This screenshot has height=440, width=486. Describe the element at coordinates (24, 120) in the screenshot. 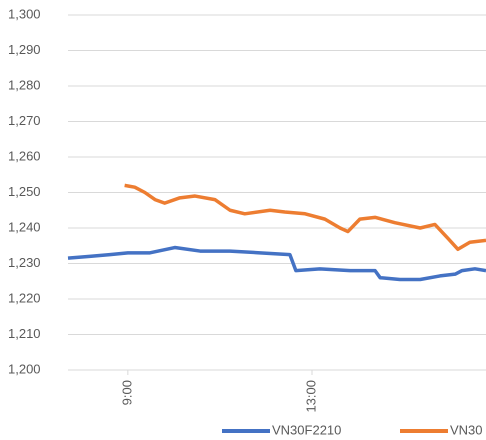

I see `y-tick-label: 1,270` at that location.